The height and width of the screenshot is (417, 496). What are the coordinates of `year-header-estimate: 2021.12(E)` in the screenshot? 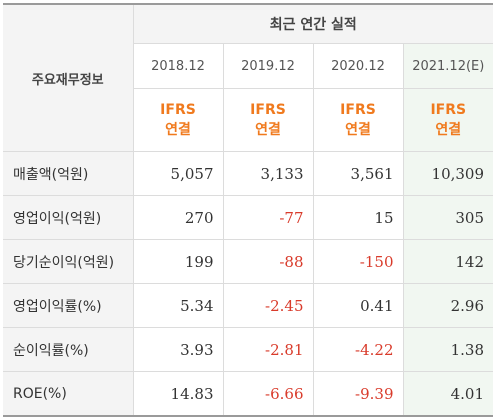 It's located at (448, 66).